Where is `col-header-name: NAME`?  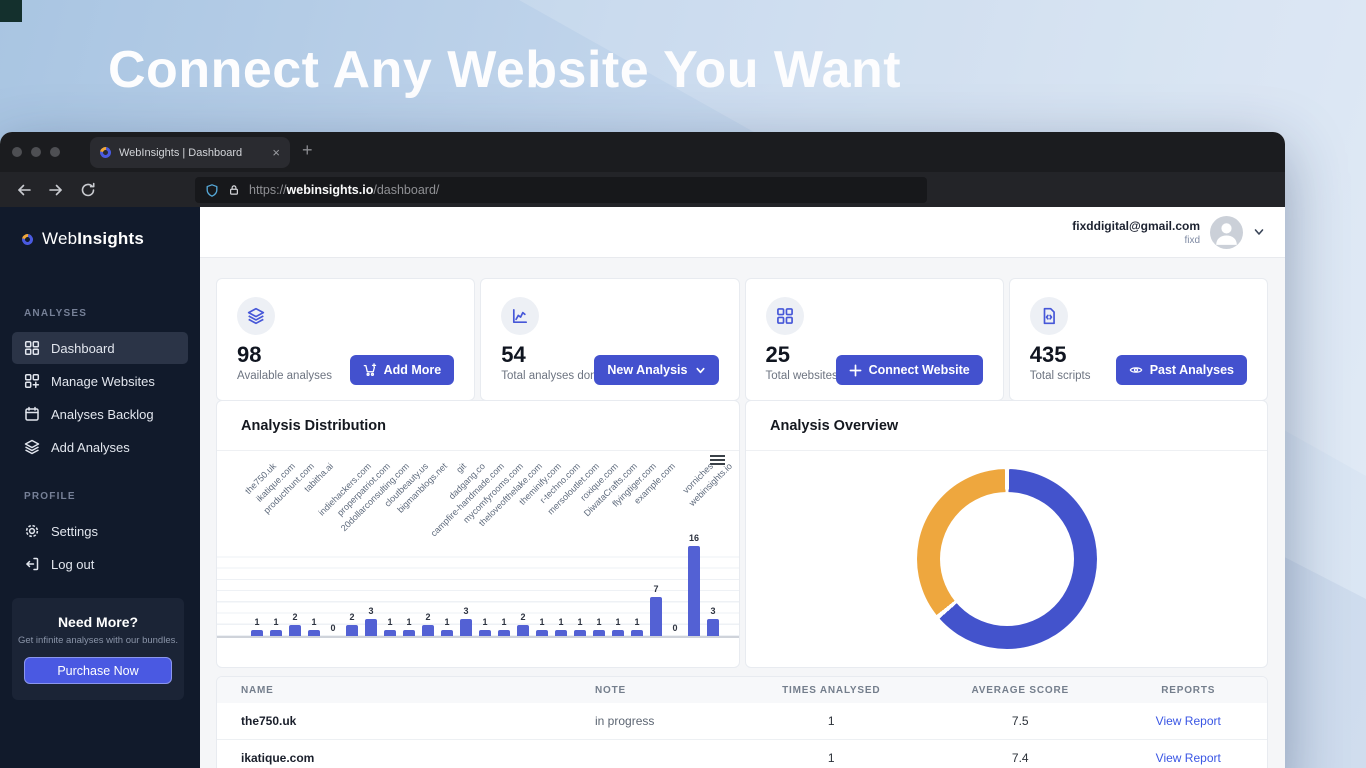
col-header-name: NAME is located at coordinates (257, 690).